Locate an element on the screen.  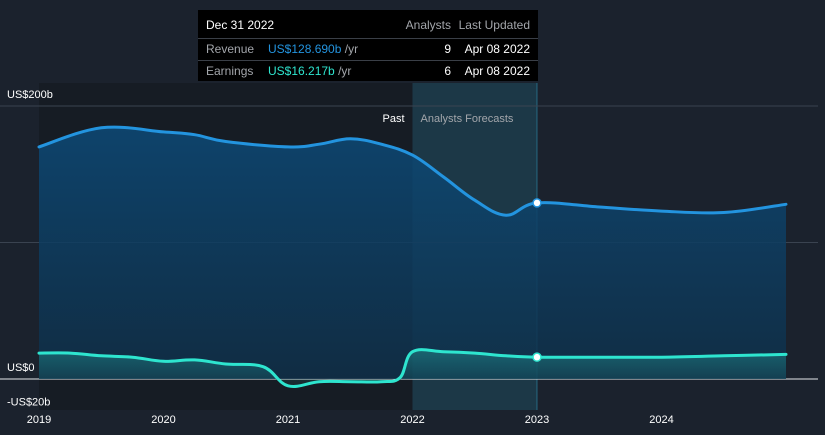
y-label: -US$20b is located at coordinates (28, 402).